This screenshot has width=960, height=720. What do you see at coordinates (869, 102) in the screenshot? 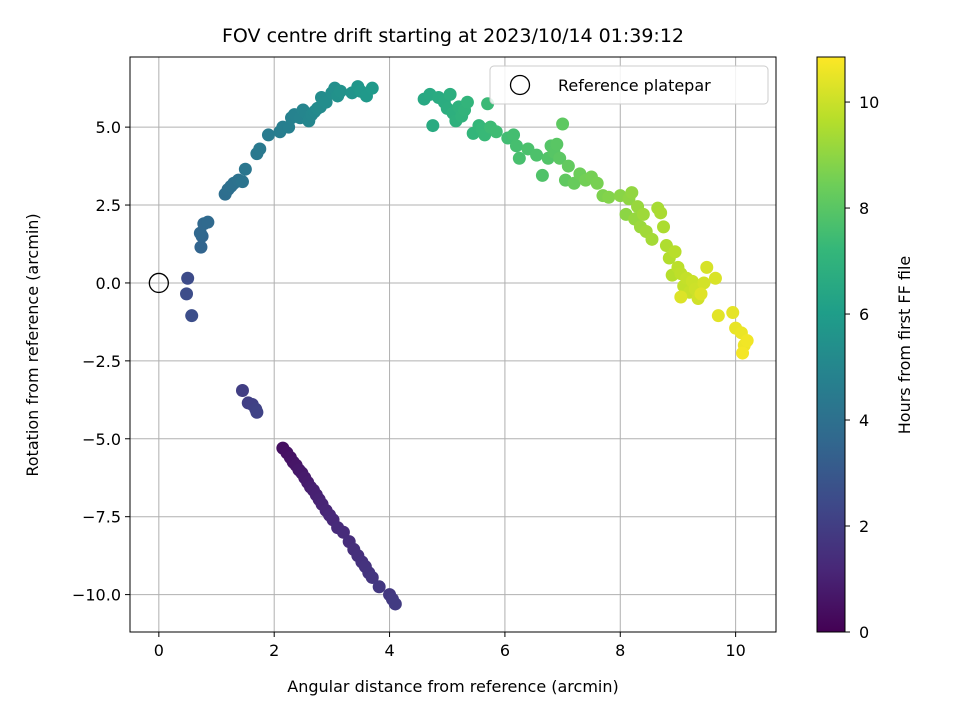
I see `colorbar-tick-label: 10` at bounding box center [869, 102].